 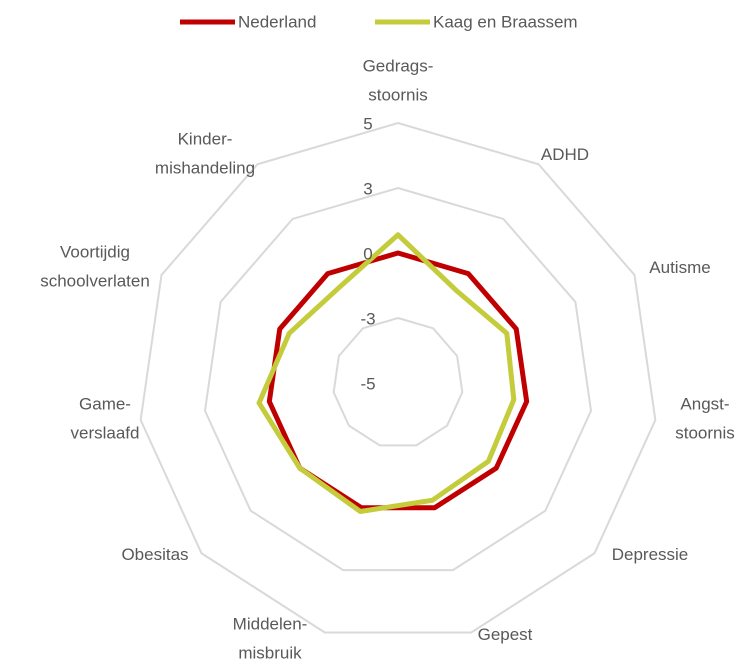 What do you see at coordinates (105, 404) in the screenshot?
I see `category-label-line: Game-` at bounding box center [105, 404].